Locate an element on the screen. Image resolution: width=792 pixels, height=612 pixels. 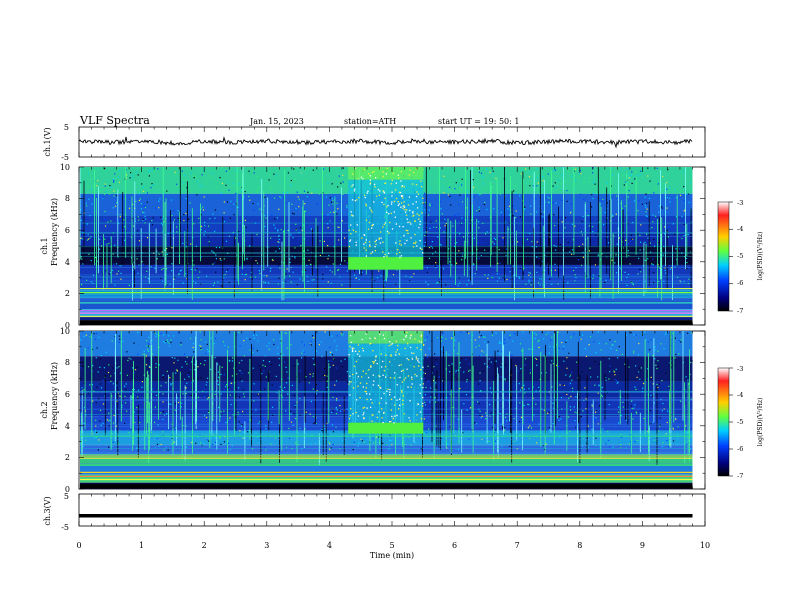
spectrum-band is located at coordinates (386, 460).